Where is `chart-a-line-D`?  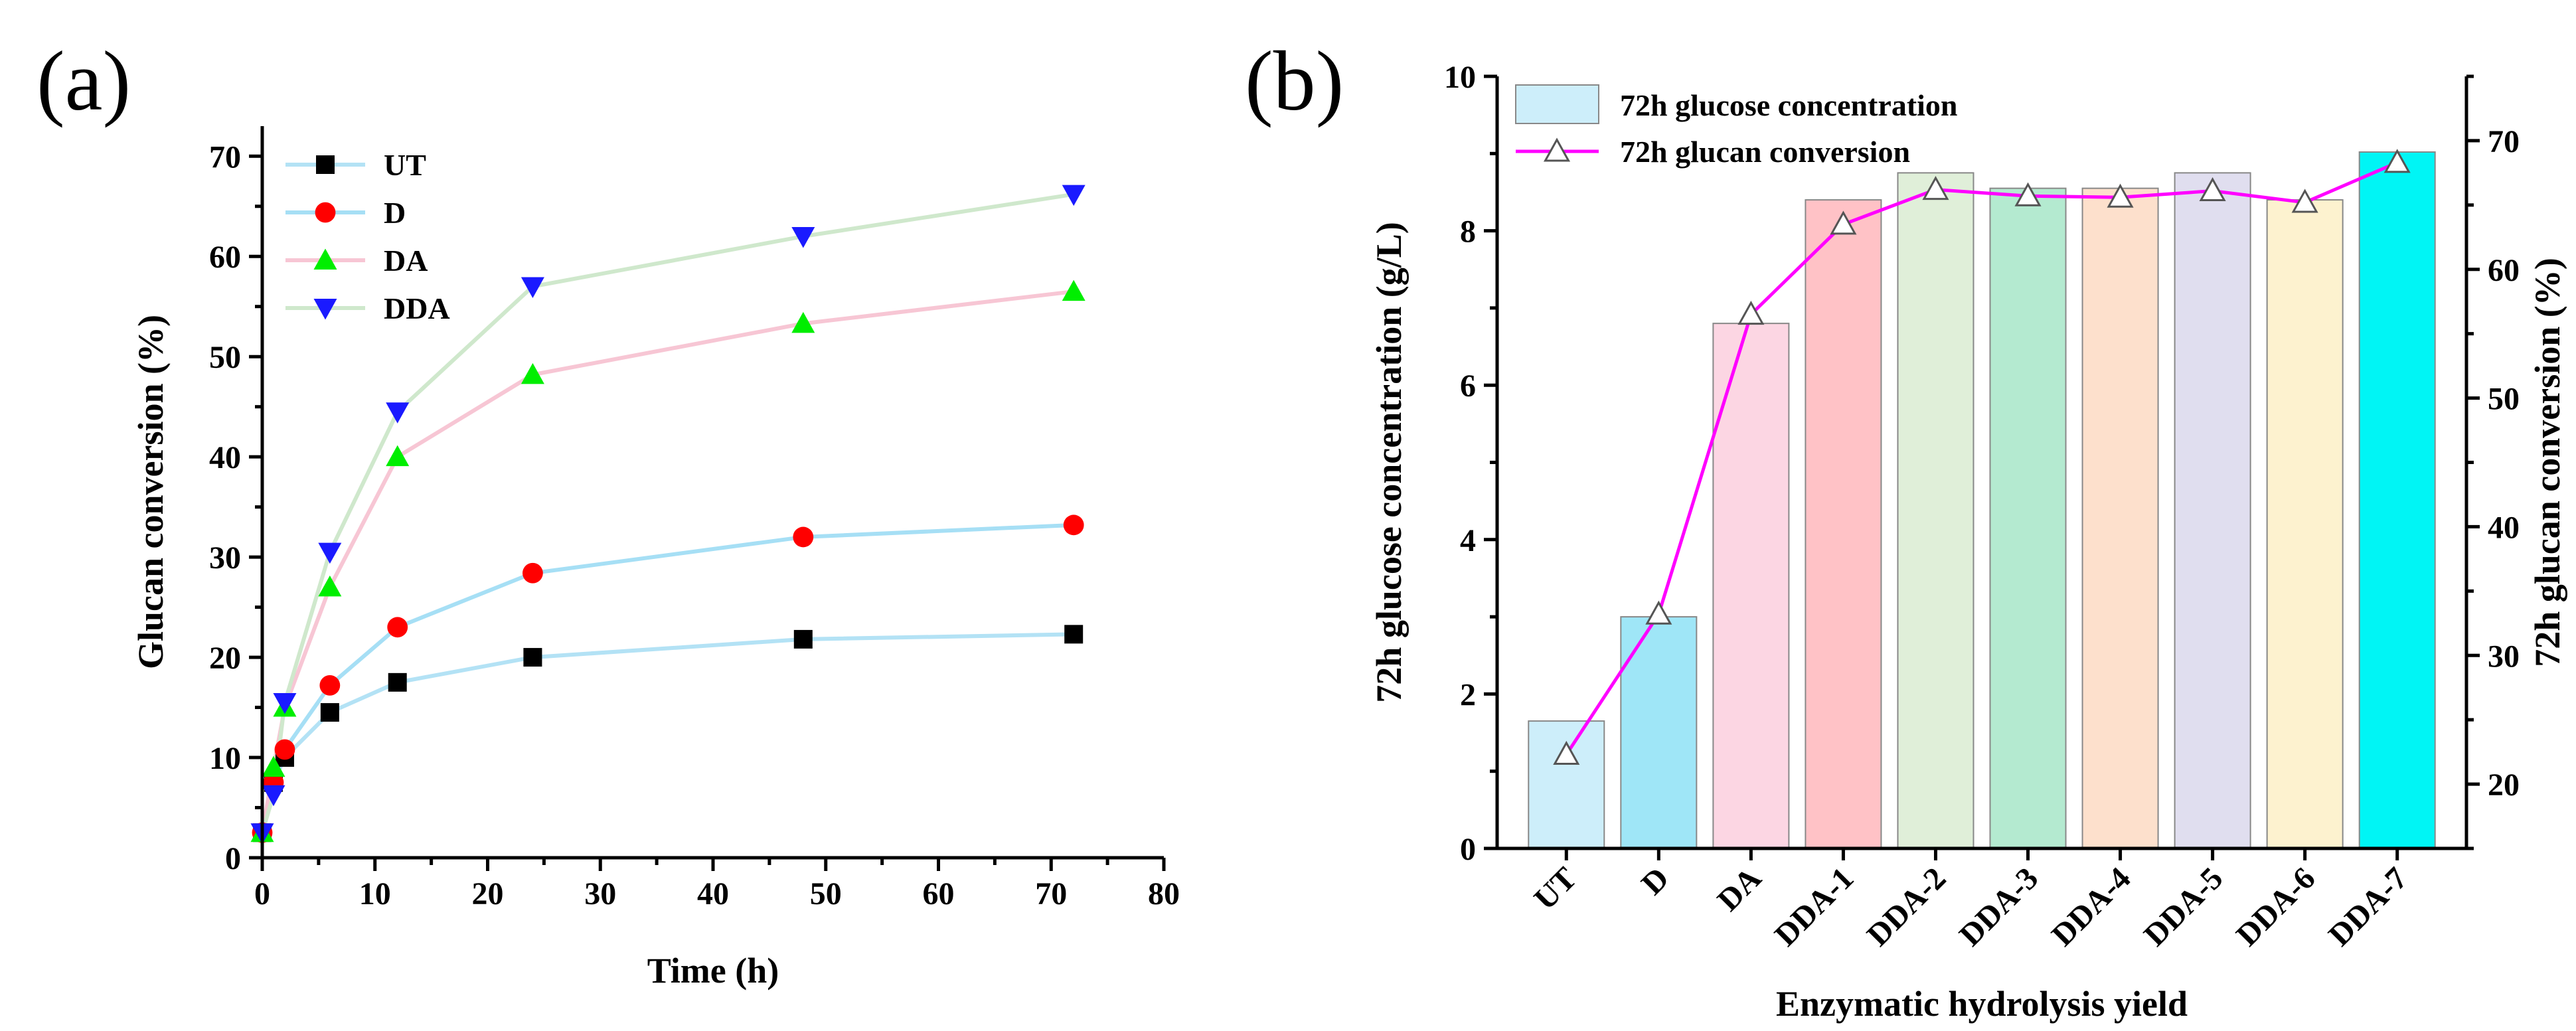 chart-a-line-D is located at coordinates (667, 677).